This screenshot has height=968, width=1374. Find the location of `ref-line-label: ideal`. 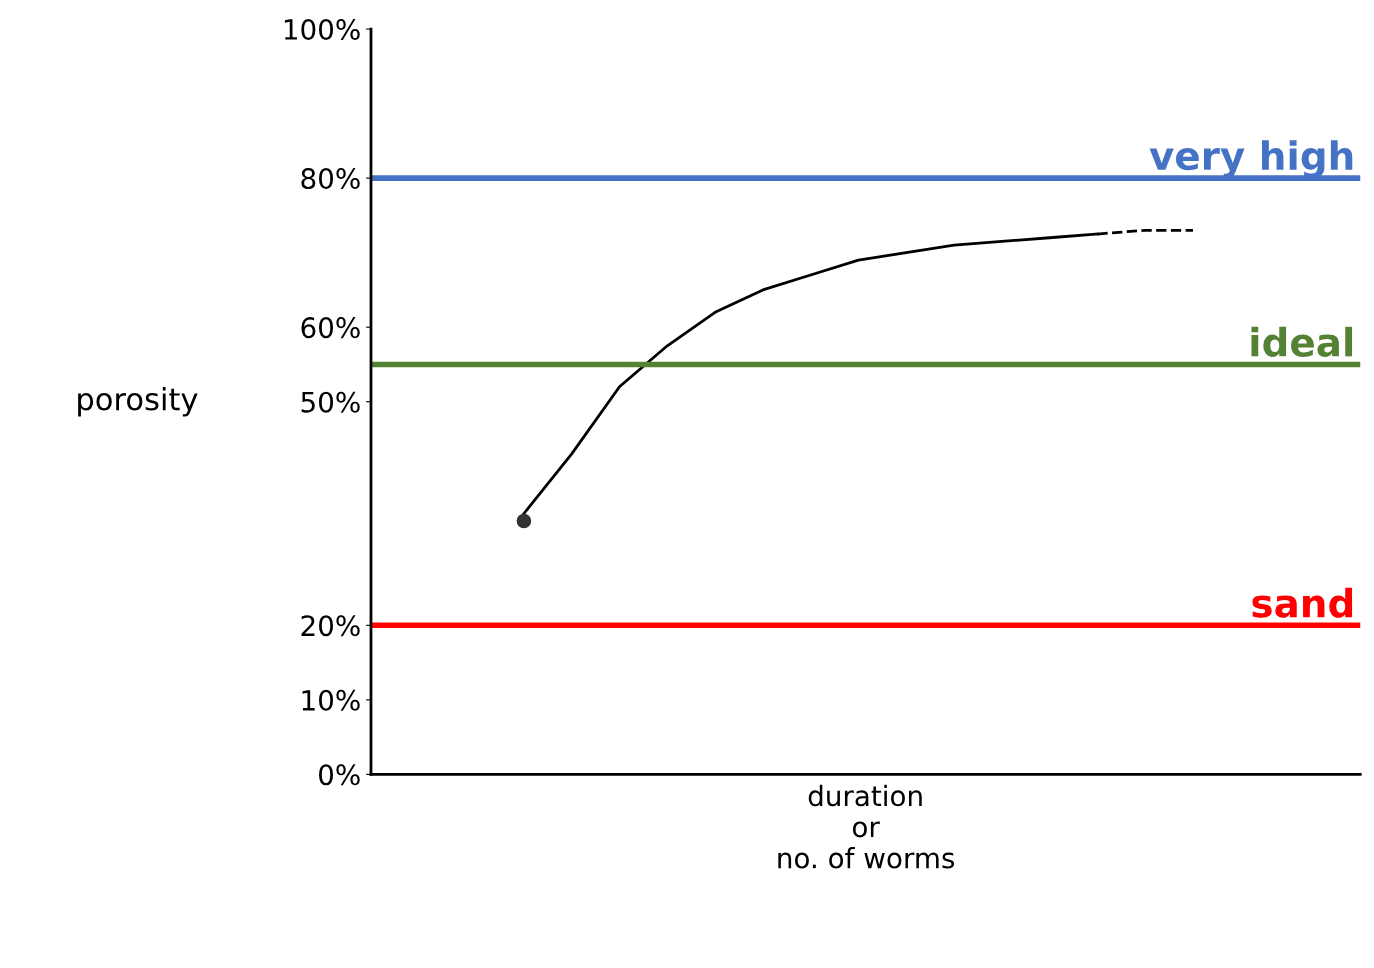

ref-line-label: ideal is located at coordinates (1302, 341).